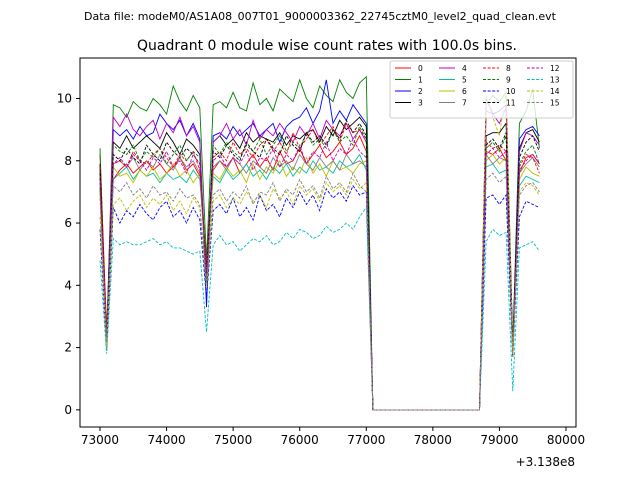  Describe the element at coordinates (464, 80) in the screenshot. I see `legend-label-5: 5` at that location.